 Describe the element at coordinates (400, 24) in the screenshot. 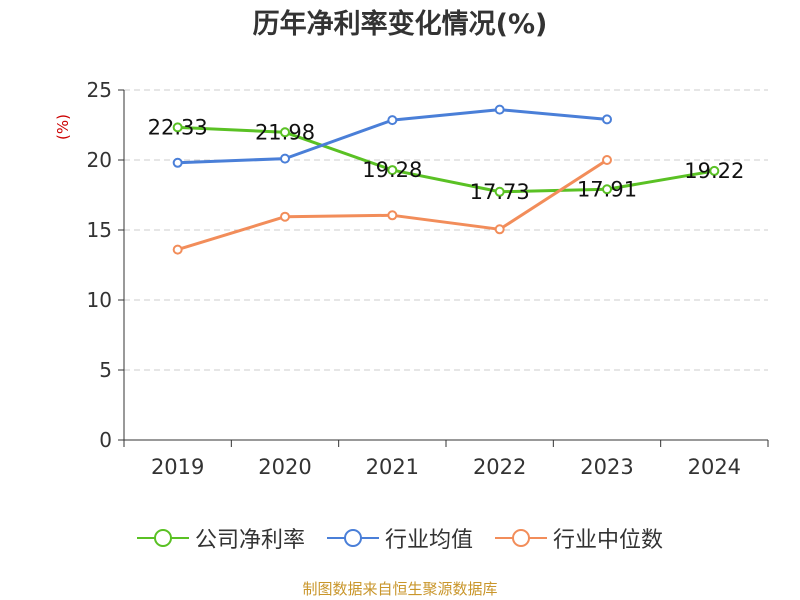

I see `chart-title: 历年净利率变化情况(%)` at that location.